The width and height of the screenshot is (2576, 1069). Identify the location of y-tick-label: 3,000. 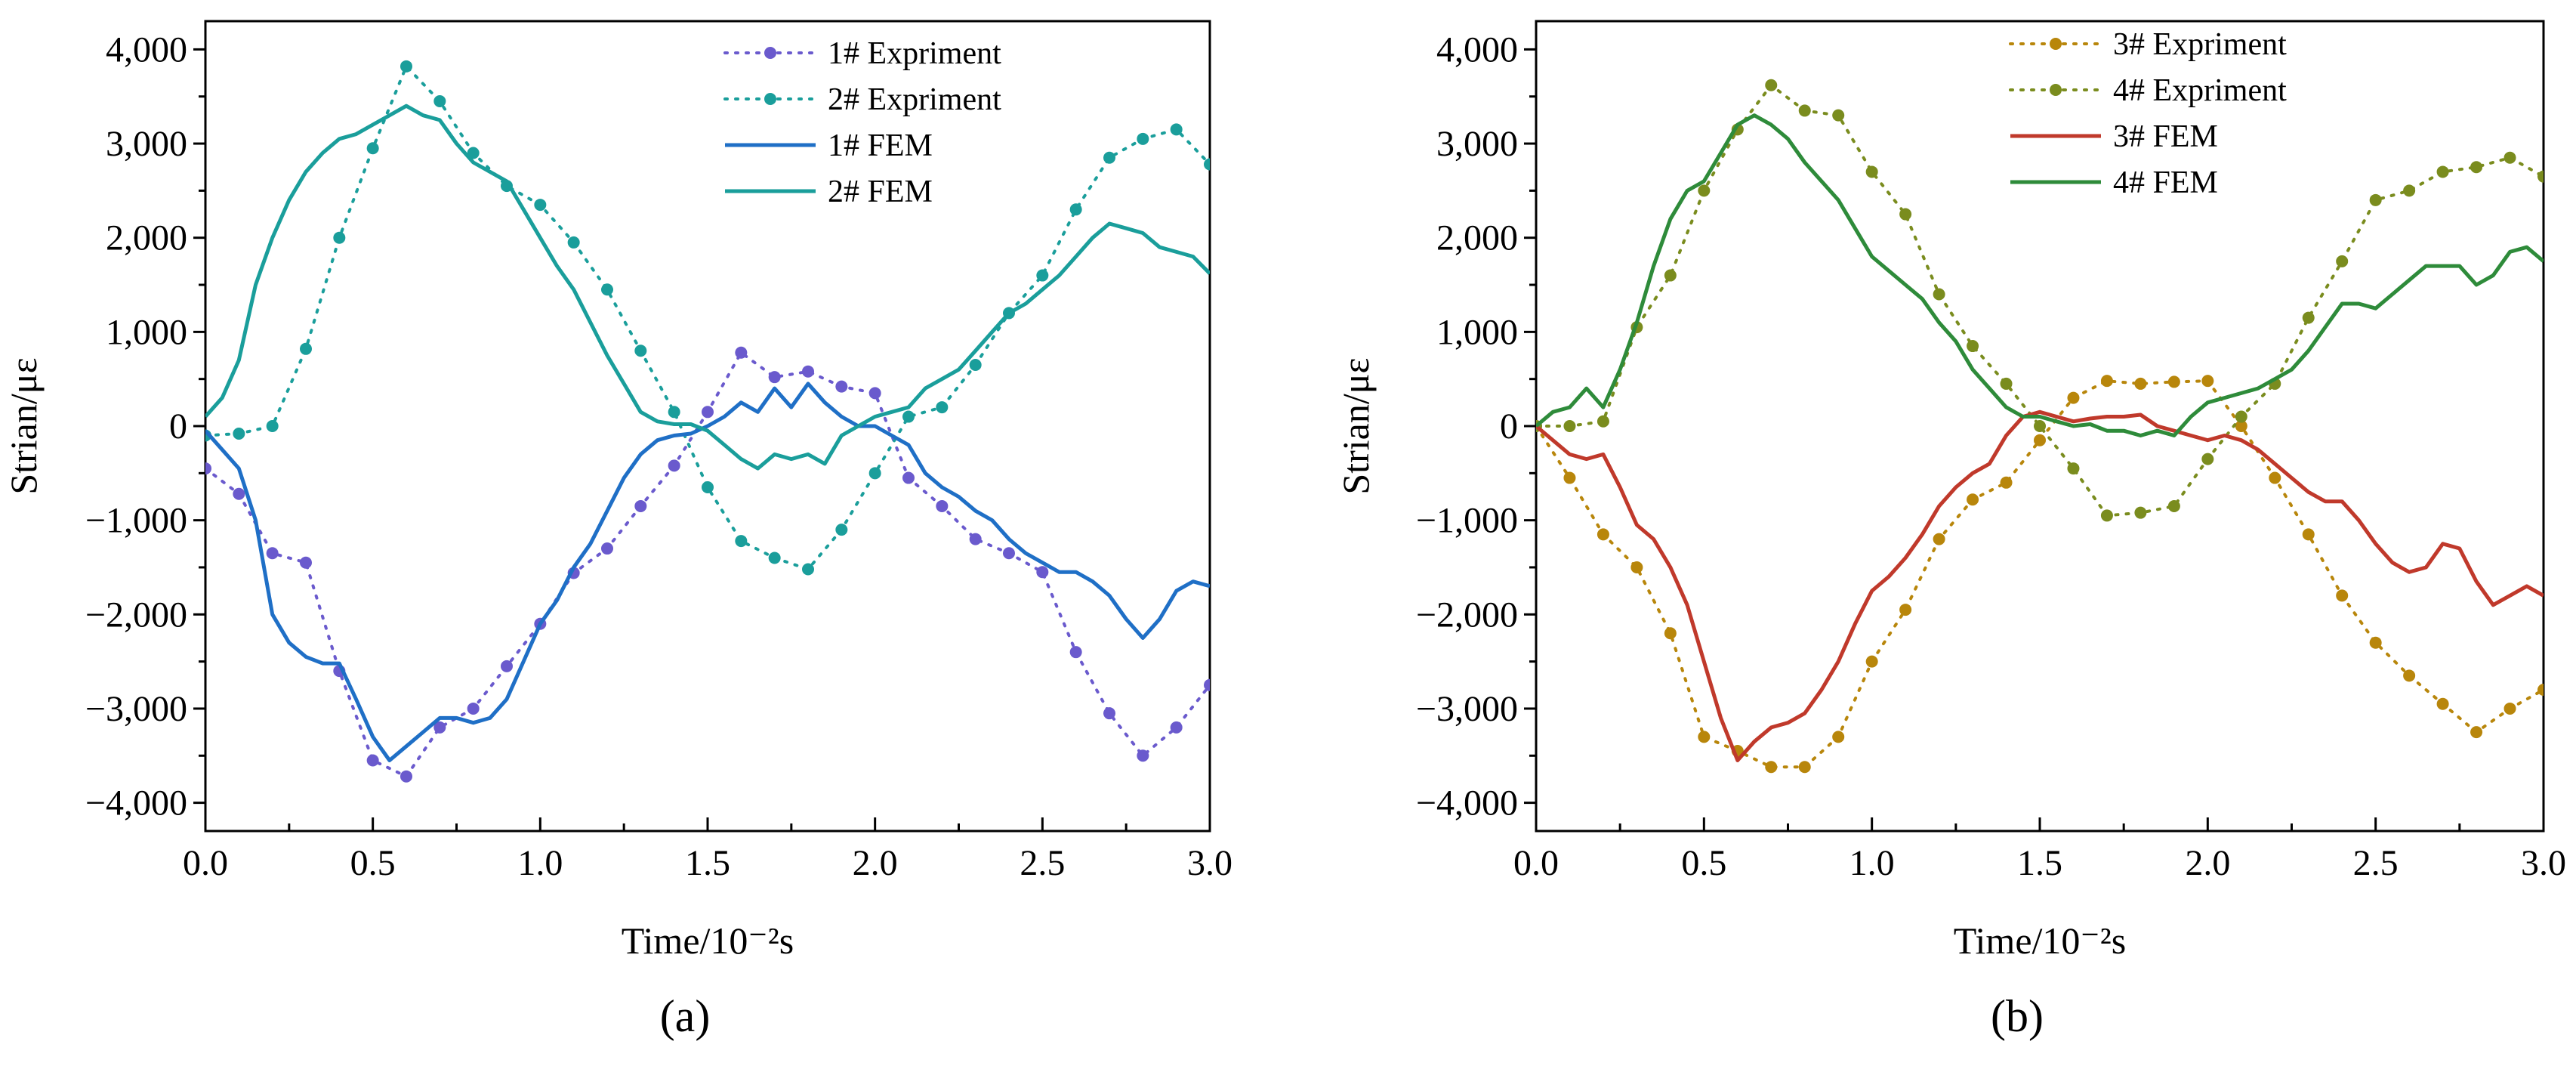
(1477, 144).